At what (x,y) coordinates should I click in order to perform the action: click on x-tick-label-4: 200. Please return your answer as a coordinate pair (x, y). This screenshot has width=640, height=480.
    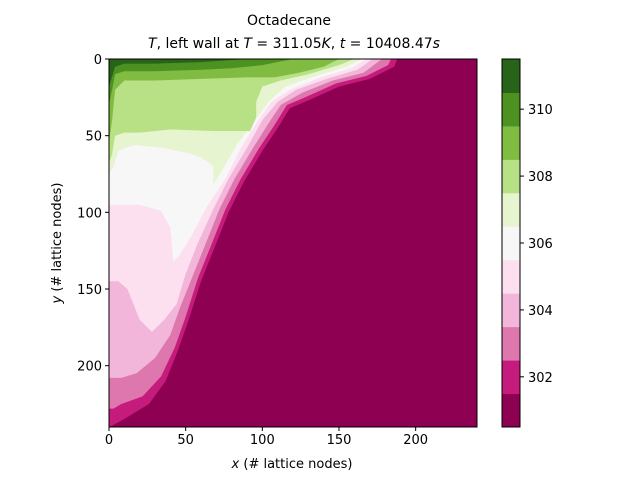
    Looking at the image, I should click on (415, 440).